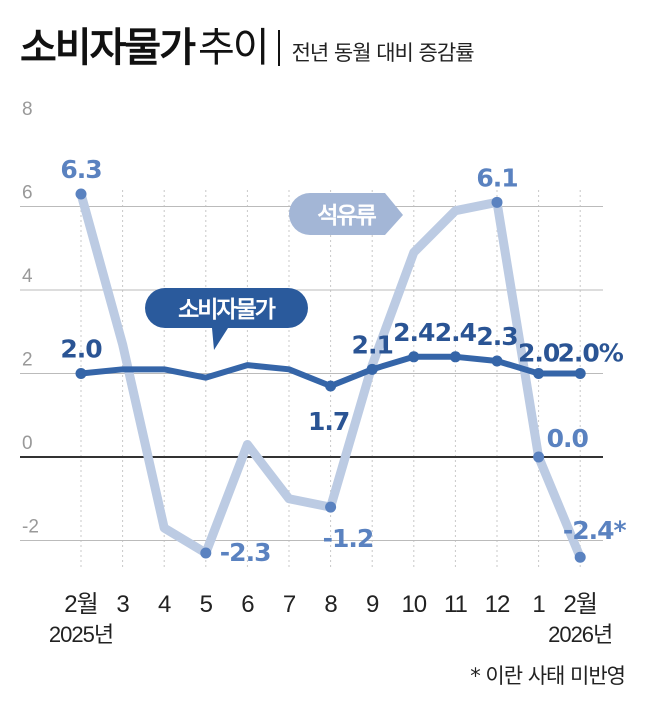  What do you see at coordinates (206, 604) in the screenshot?
I see `x-tick-label: 5` at bounding box center [206, 604].